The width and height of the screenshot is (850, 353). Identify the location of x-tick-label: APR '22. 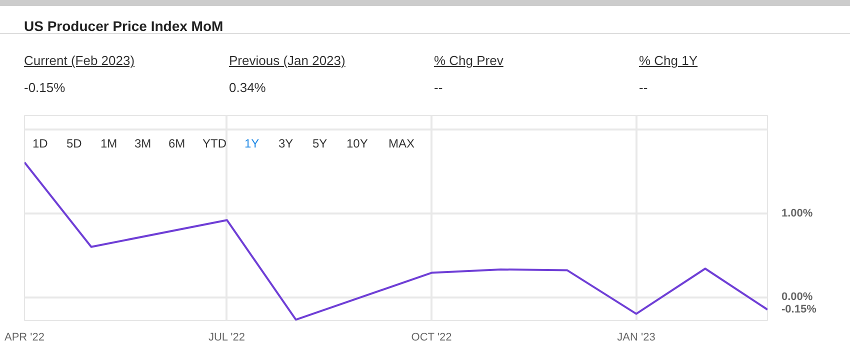
(24, 338).